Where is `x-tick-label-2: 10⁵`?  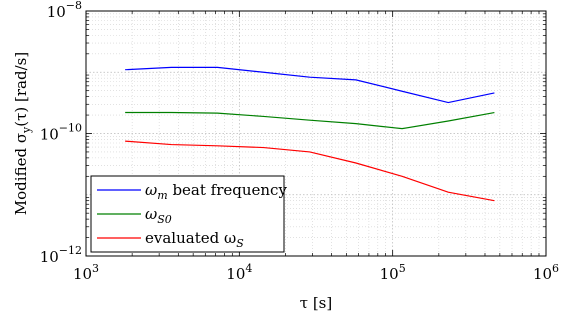 x-tick-label-2: 10⁵ is located at coordinates (393, 272).